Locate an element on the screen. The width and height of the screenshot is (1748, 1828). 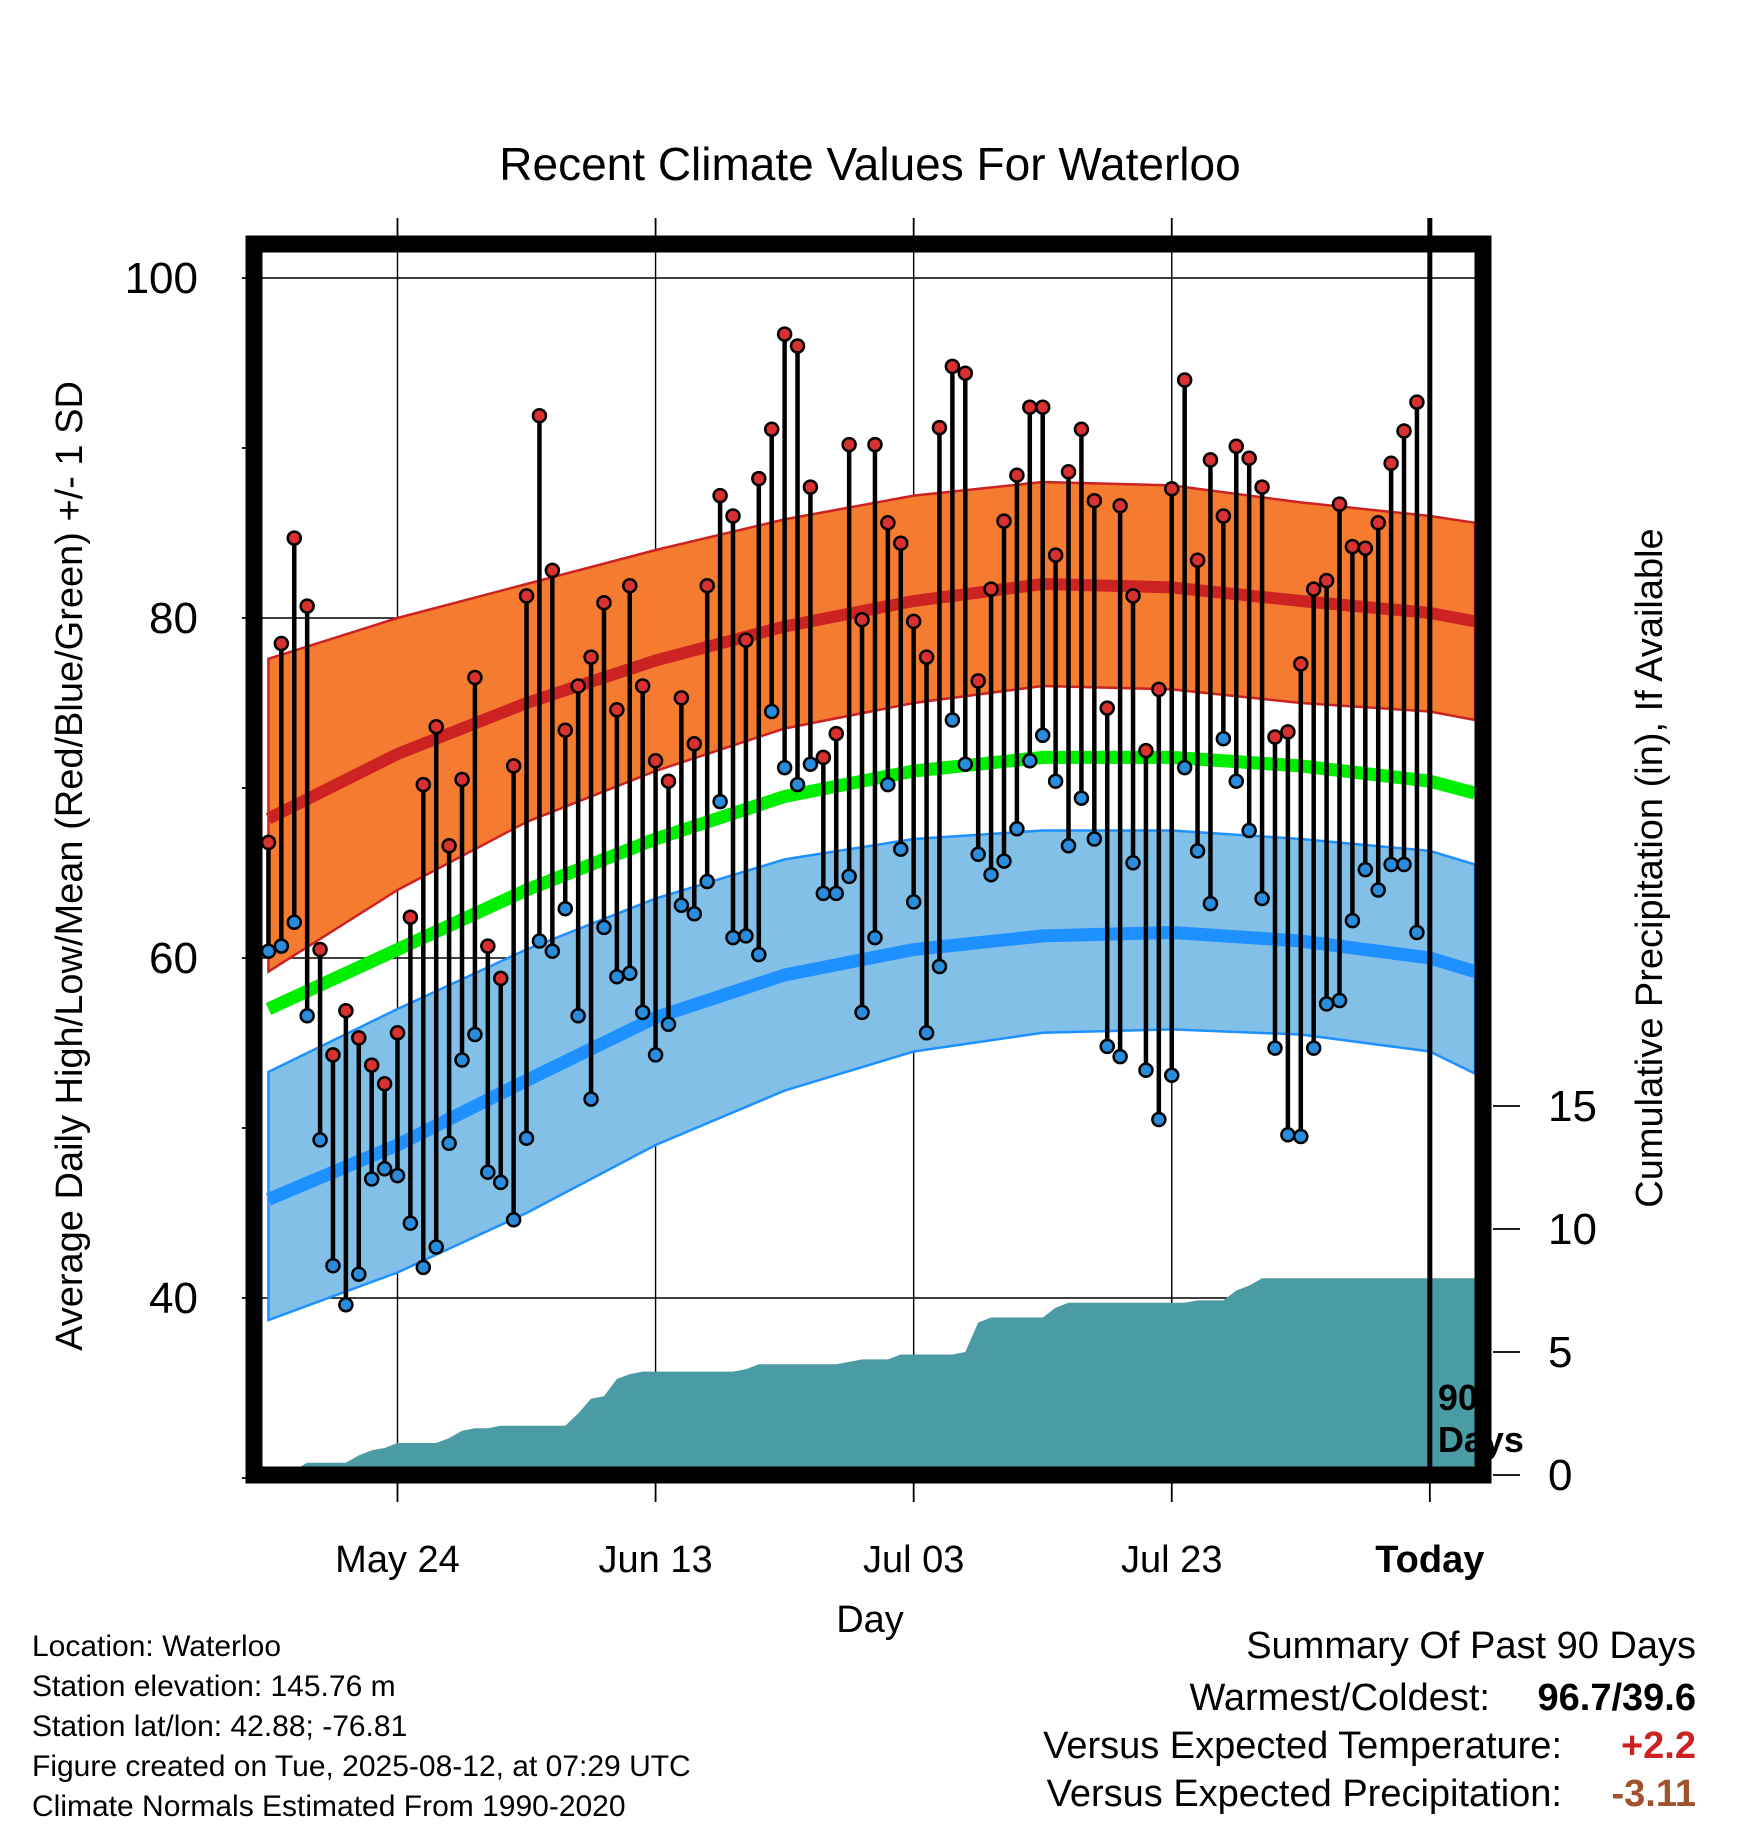
footer-normals: Climate Normals Estimated From 1990-2020 is located at coordinates (329, 1806).